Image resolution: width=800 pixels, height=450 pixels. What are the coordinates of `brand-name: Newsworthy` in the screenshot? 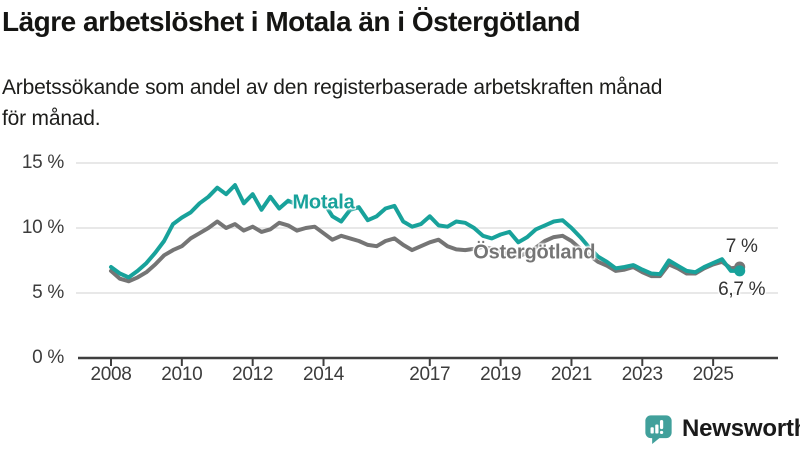 It's located at (741, 428).